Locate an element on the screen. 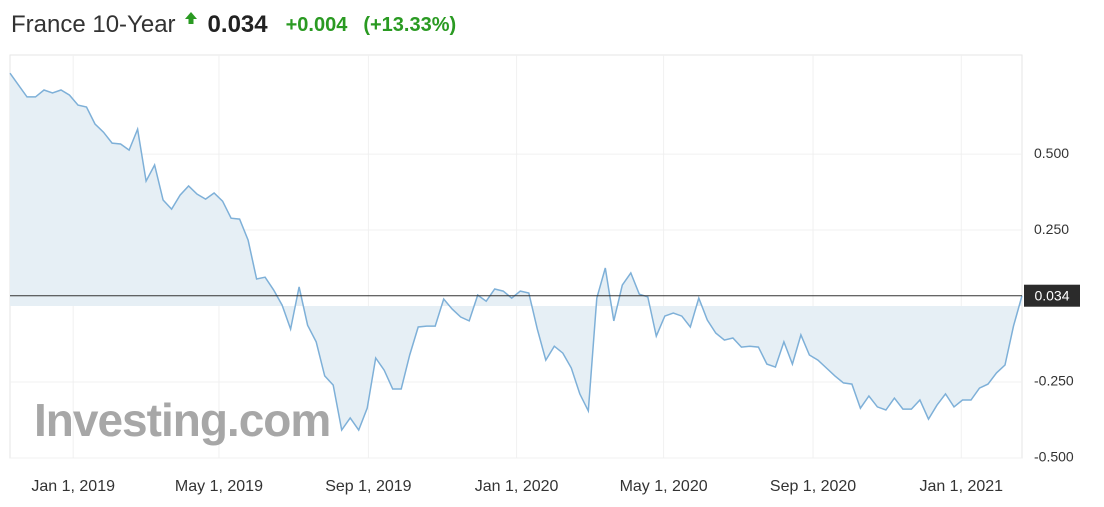  price-change: +0.004 is located at coordinates (316, 24).